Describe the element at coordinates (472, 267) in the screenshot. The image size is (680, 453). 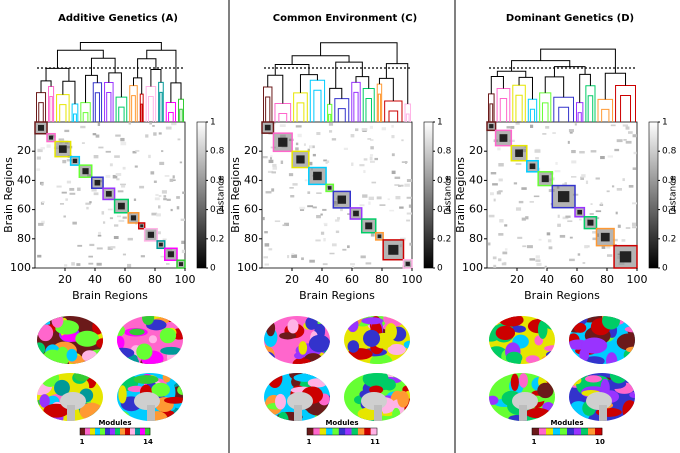
I see `y-tick-label: 100` at that location.